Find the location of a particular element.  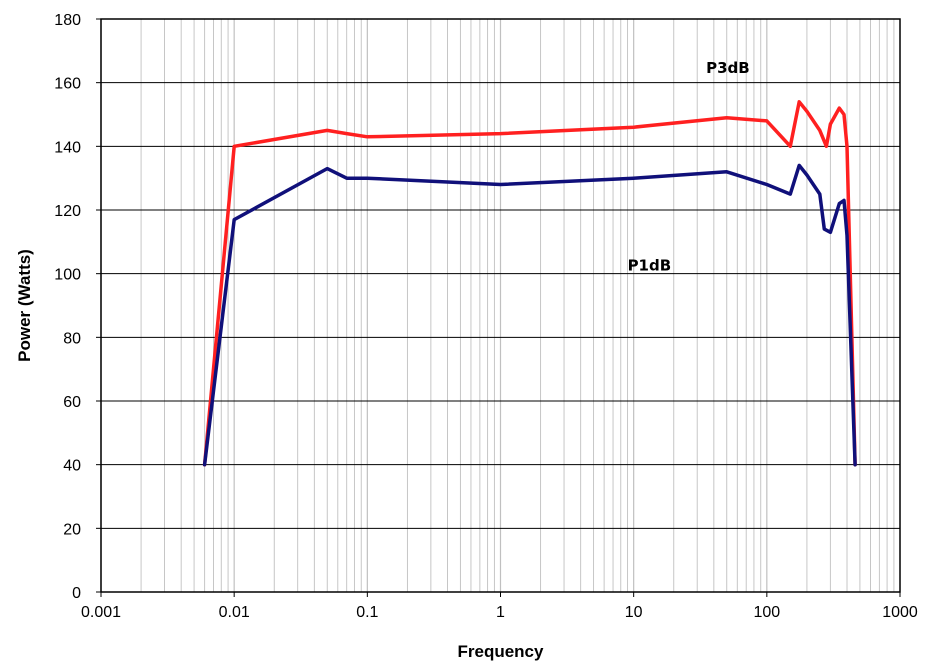

x-tick-label: 0.1 is located at coordinates (367, 612).